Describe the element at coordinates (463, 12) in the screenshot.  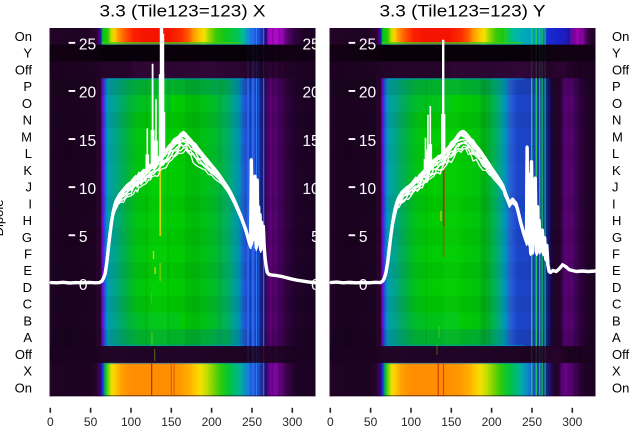
I see `svg-text: 3.3 (Tile123=123) Y` at that location.